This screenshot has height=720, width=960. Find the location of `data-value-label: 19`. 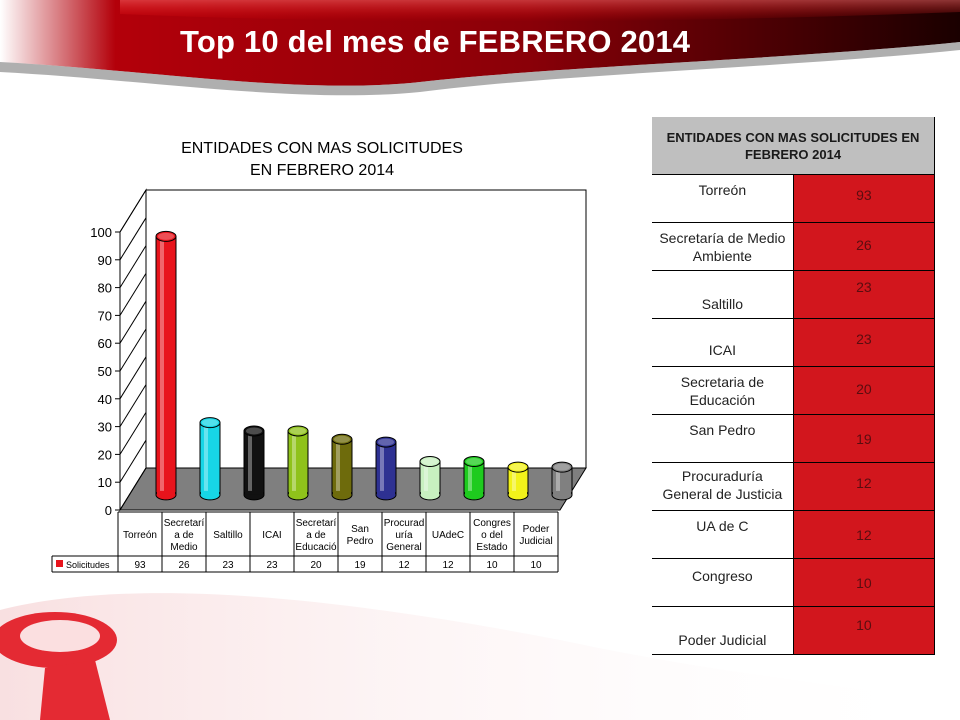

data-value-label: 19 is located at coordinates (360, 565).